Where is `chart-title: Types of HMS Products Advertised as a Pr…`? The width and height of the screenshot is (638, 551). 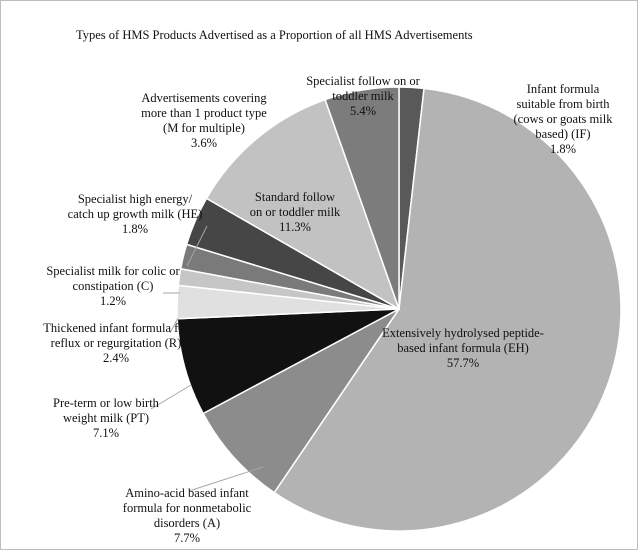
chart-title: Types of HMS Products Advertised as a Pr… is located at coordinates (274, 35).